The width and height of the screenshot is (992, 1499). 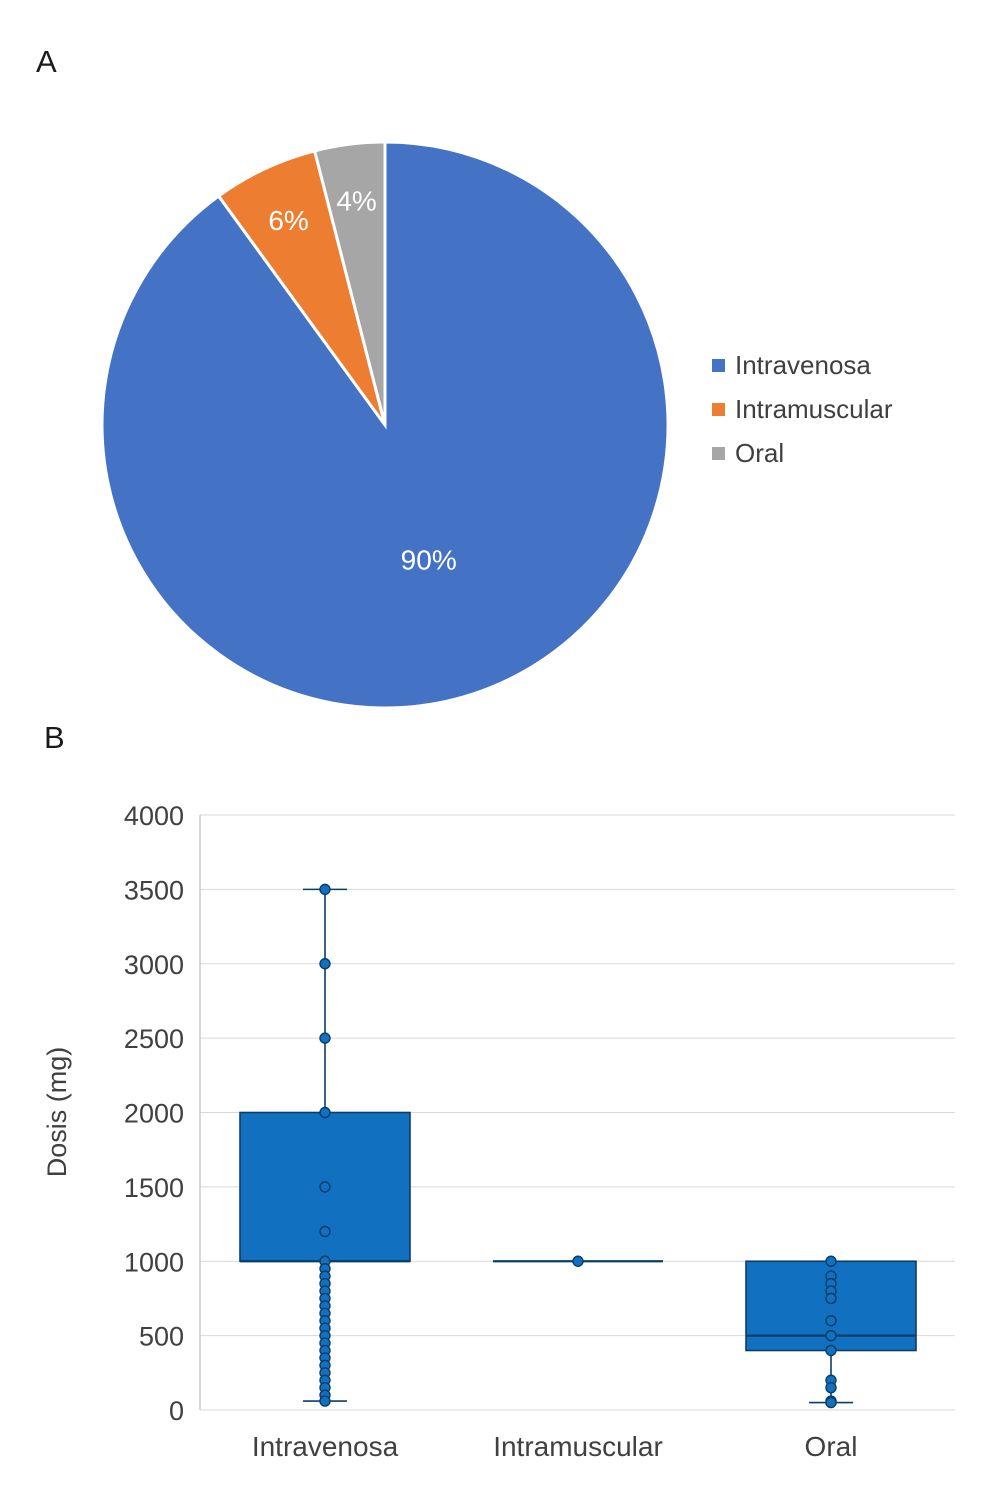 What do you see at coordinates (349, 283) in the screenshot?
I see `pie-slice-oral` at bounding box center [349, 283].